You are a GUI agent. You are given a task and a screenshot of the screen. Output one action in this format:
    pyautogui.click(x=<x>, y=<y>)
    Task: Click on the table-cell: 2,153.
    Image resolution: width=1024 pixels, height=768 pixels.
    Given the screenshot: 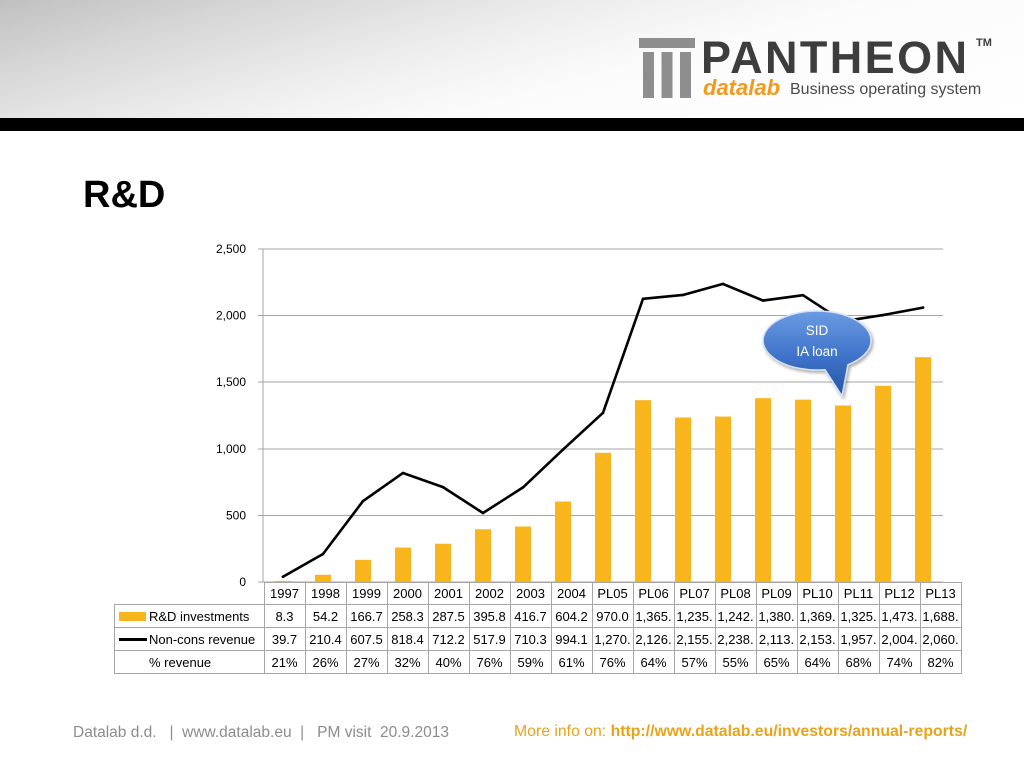 What is the action you would take?
    pyautogui.click(x=817, y=639)
    